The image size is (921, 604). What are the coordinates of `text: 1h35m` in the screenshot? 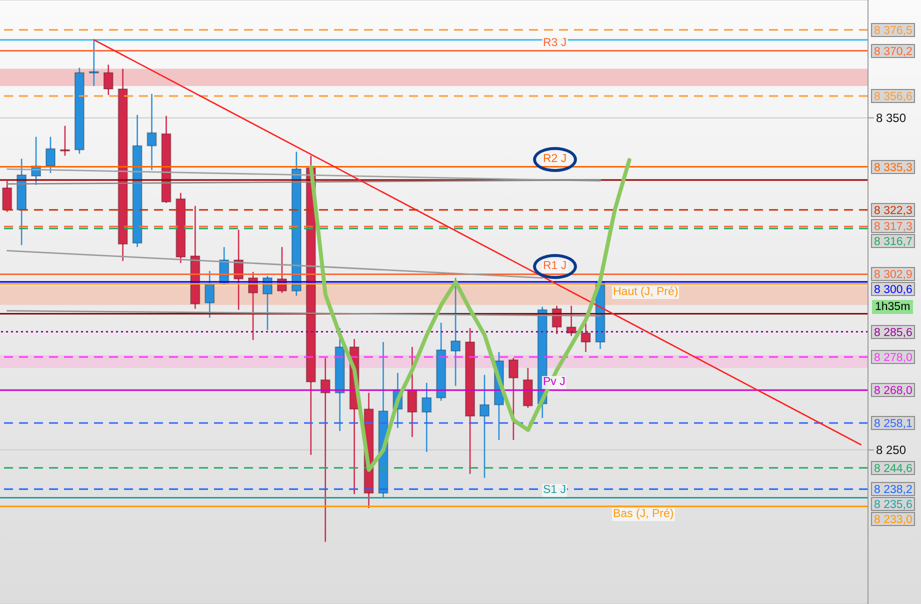 It's located at (893, 307).